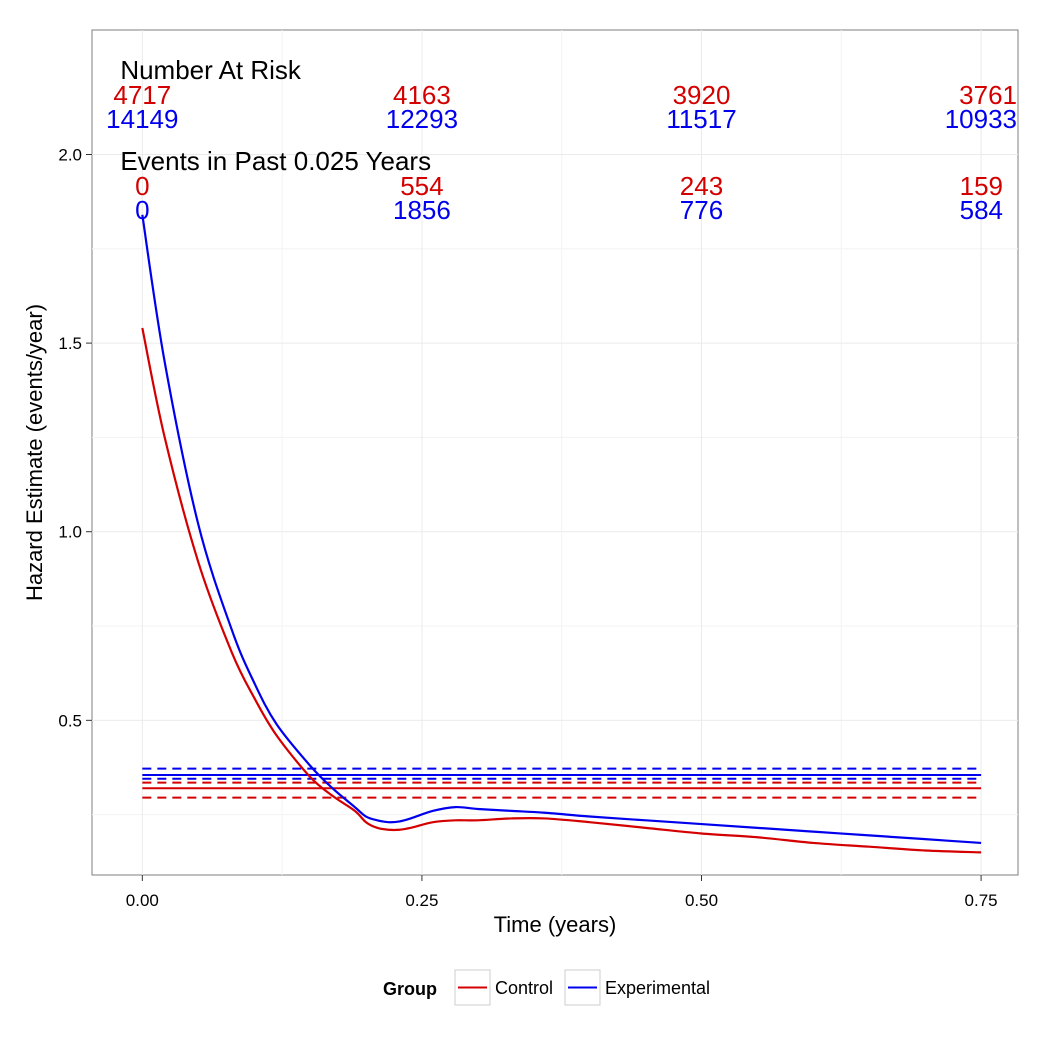 This screenshot has height=1050, width=1050. I want to click on y-tick-label: 0.5, so click(70, 720).